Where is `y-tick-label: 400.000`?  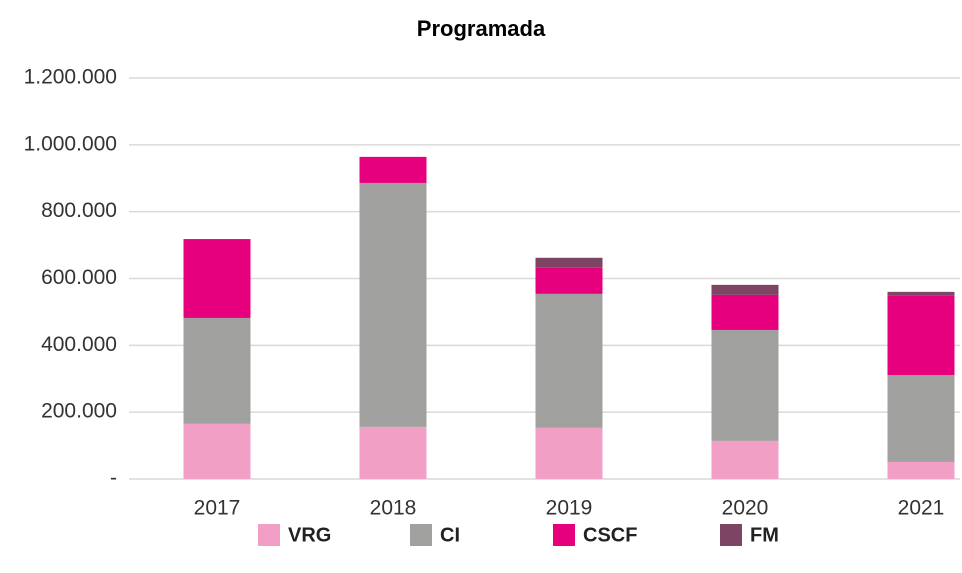 y-tick-label: 400.000 is located at coordinates (79, 344).